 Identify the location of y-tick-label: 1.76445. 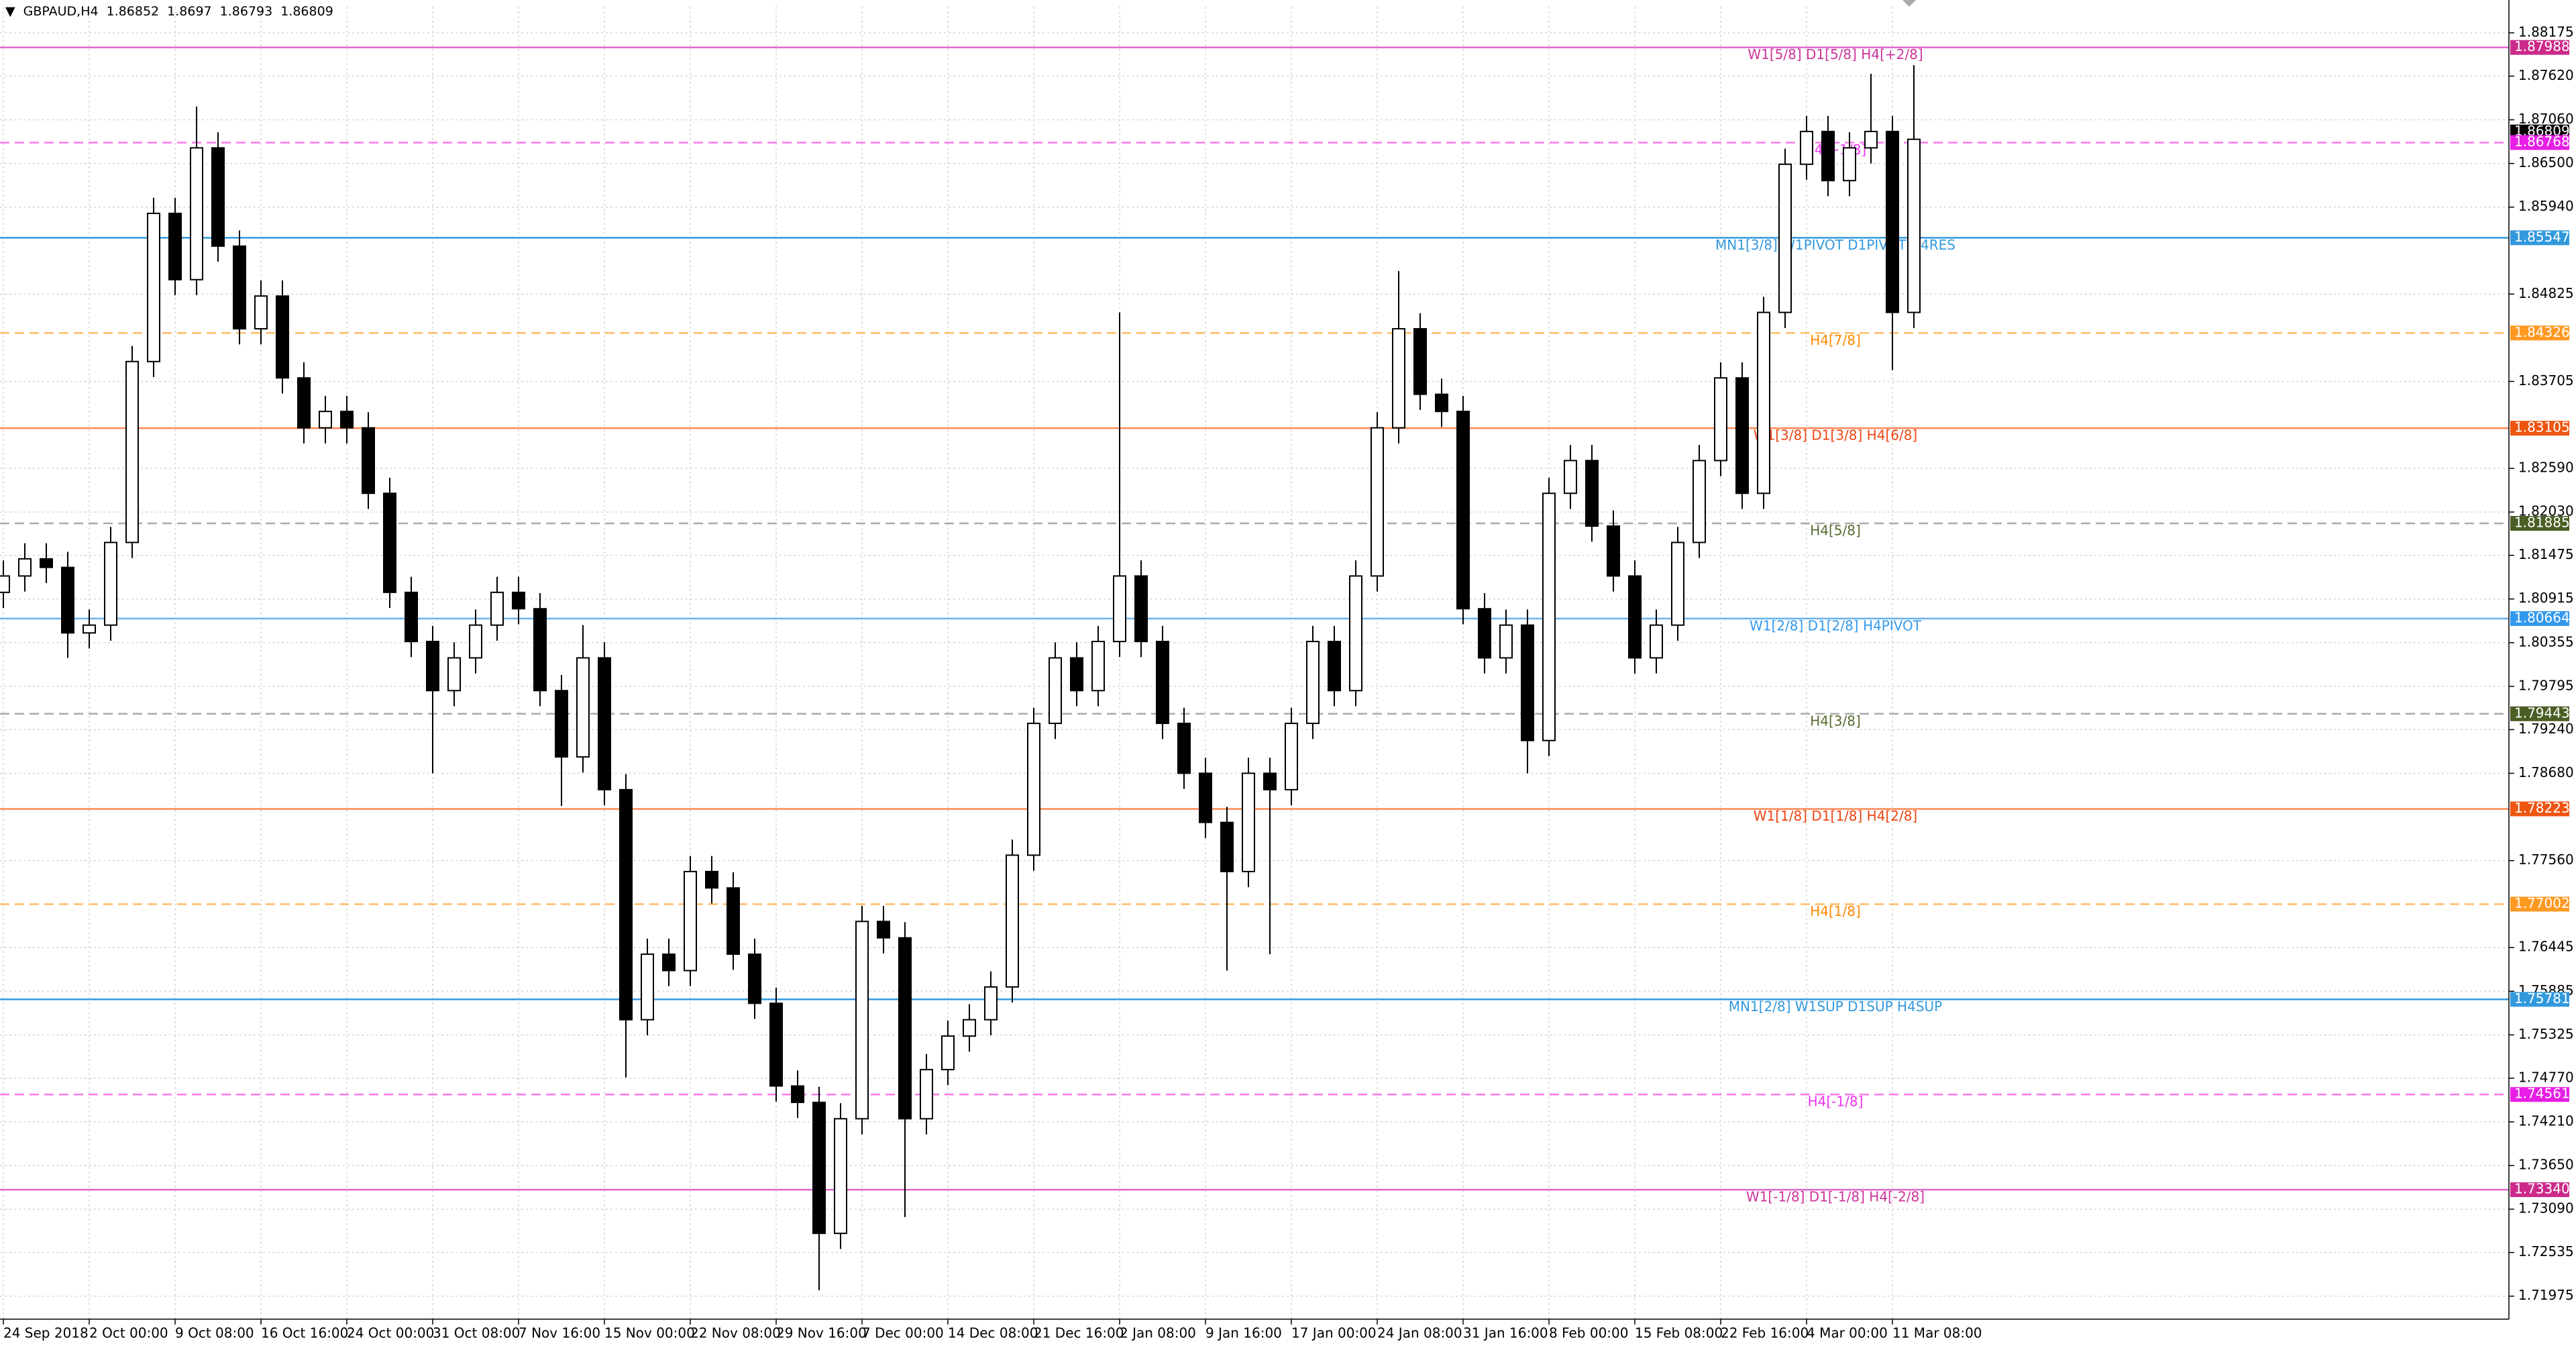
(2546, 947).